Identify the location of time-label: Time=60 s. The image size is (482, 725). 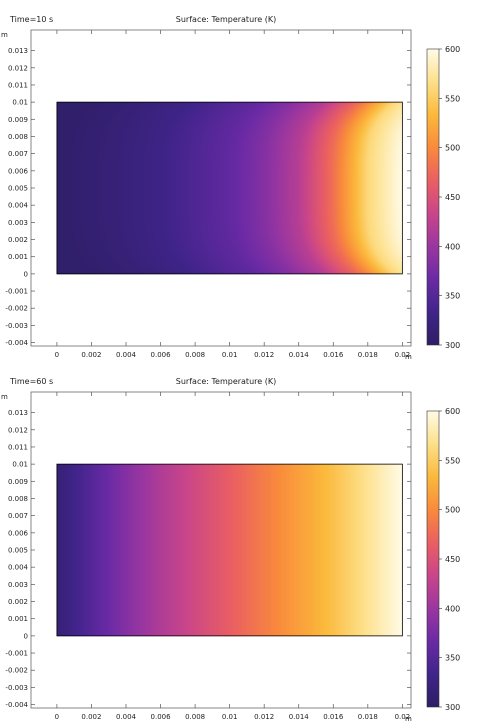
(31, 381).